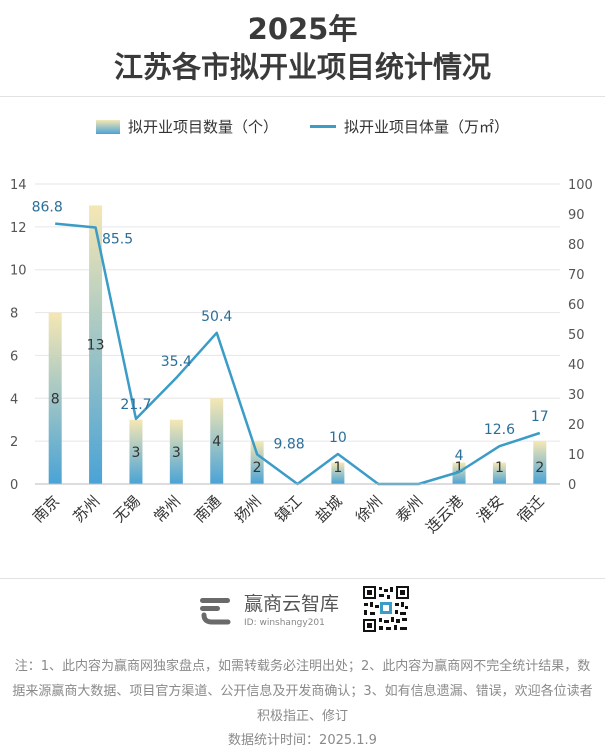 The width and height of the screenshot is (605, 755). I want to click on x-category-label: 淮安, so click(490, 509).